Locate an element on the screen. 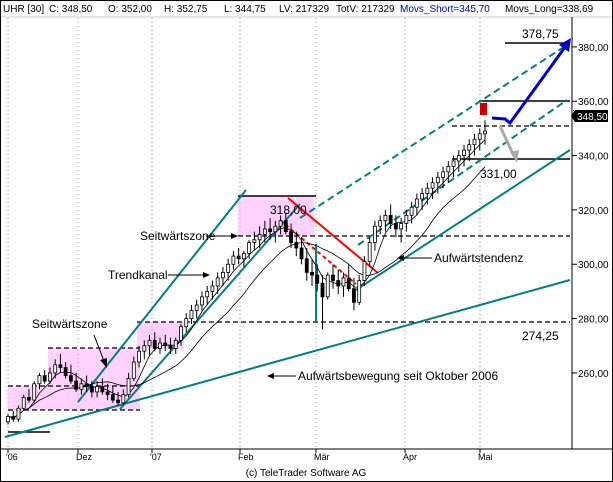 The width and height of the screenshot is (613, 482). label-aufwaertstendenz: Aufwärtstendenz is located at coordinates (478, 258).